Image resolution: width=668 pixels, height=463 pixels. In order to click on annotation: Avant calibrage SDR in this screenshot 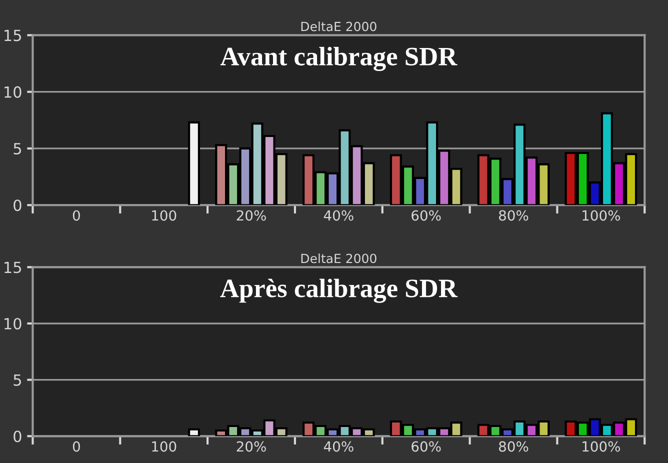, I will do `click(339, 59)`.